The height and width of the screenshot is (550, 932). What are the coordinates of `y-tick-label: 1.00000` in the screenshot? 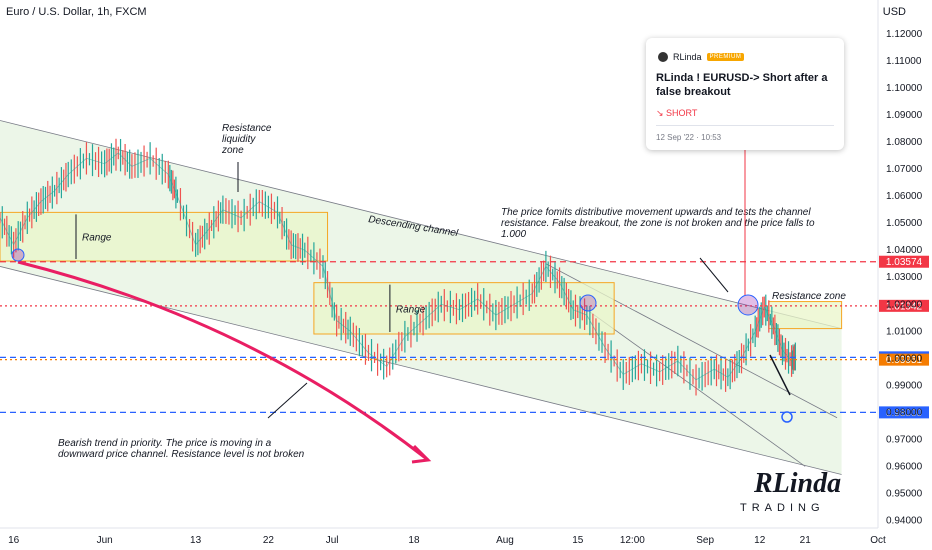 It's located at (904, 358).